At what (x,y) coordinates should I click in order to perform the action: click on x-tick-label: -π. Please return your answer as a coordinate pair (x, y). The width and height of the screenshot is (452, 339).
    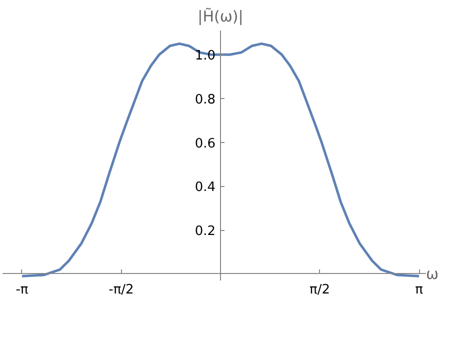
    Looking at the image, I should click on (22, 290).